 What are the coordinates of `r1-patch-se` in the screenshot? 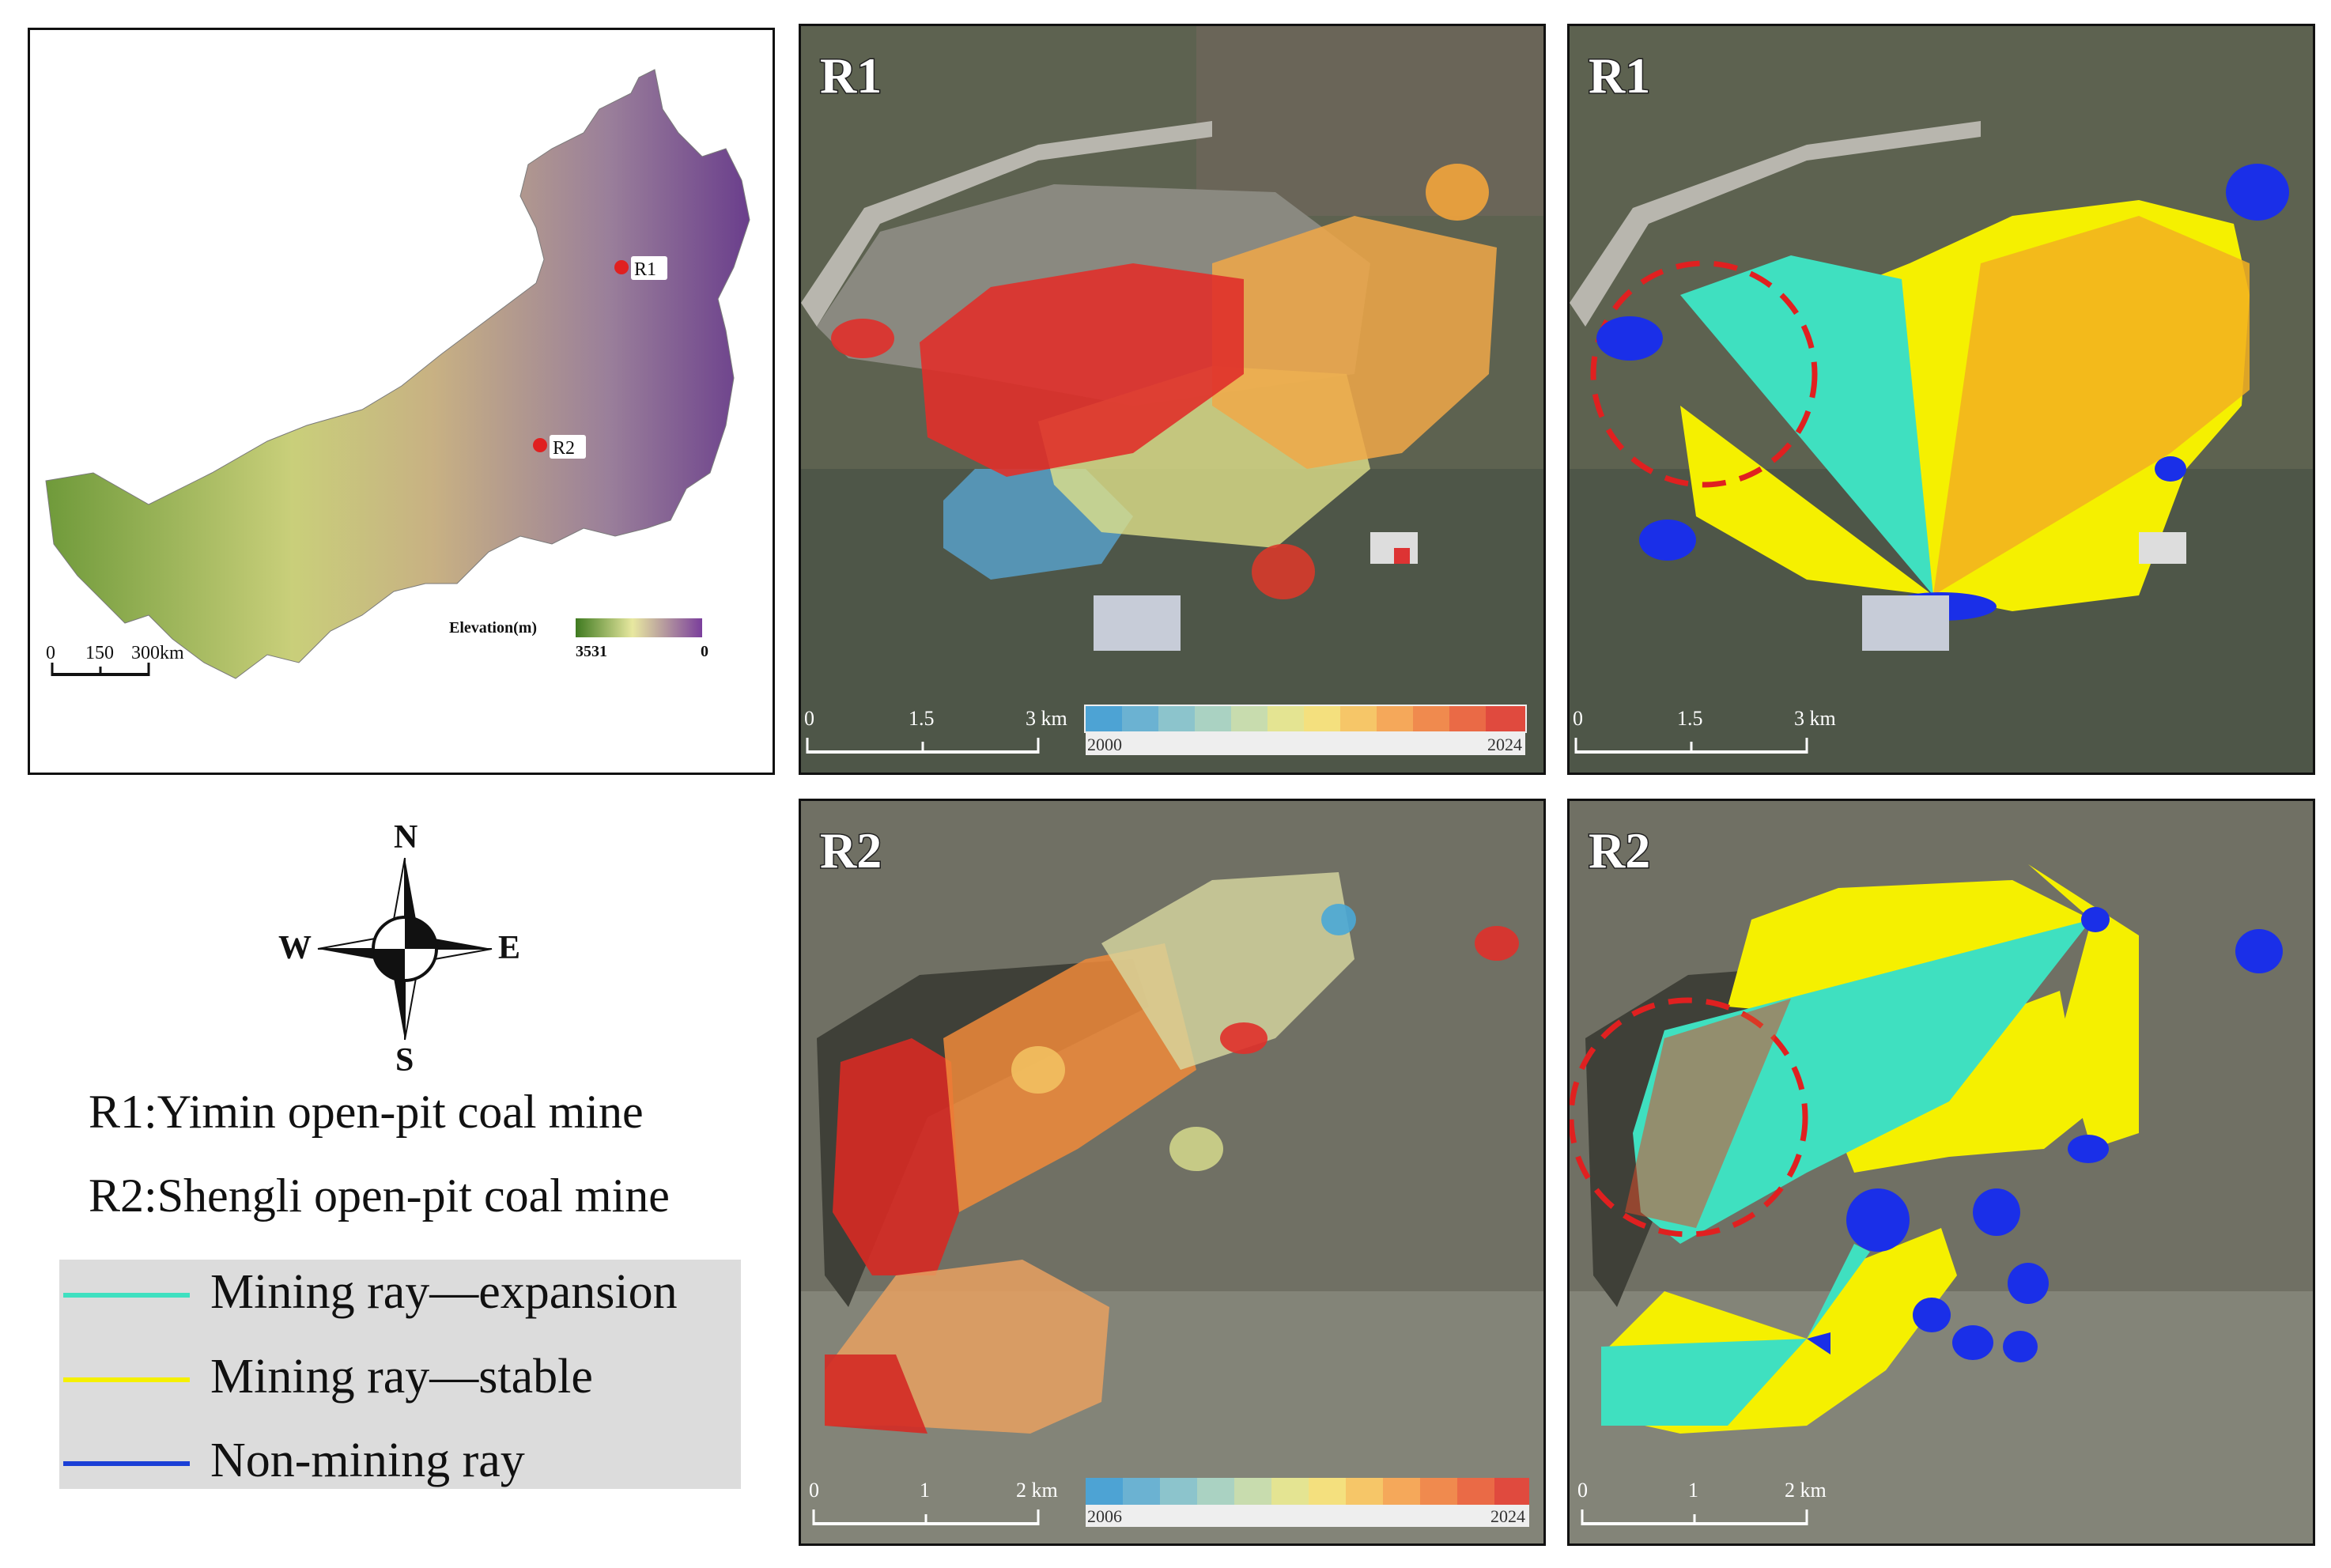 It's located at (1283, 571).